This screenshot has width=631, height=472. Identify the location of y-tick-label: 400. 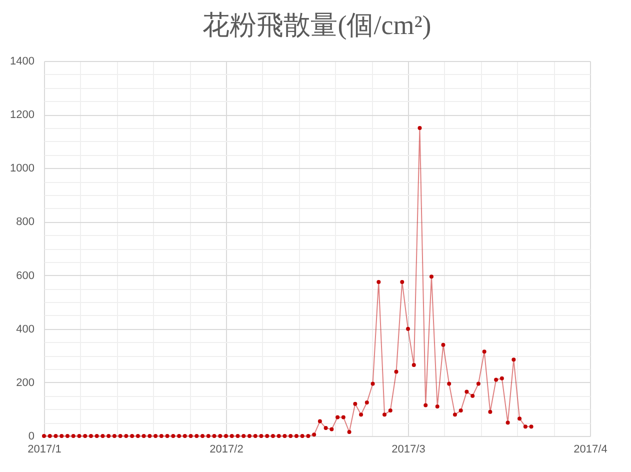
(25, 329).